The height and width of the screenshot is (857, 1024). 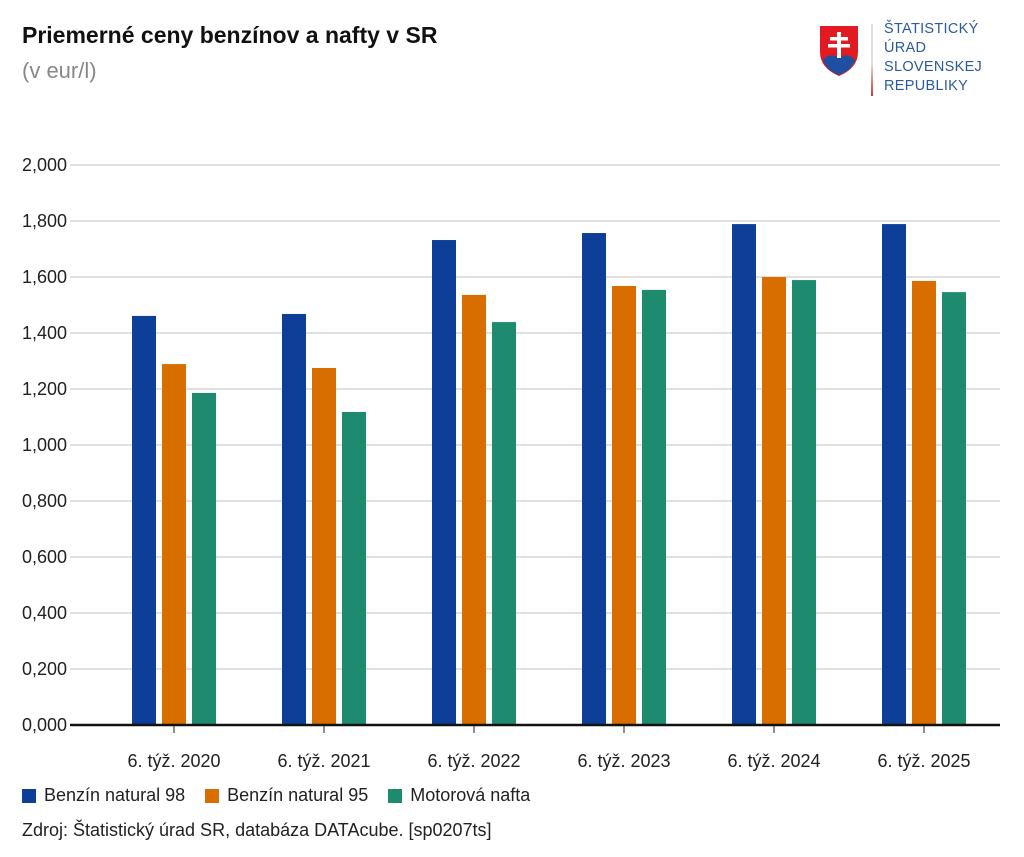 What do you see at coordinates (473, 761) in the screenshot?
I see `x-tick-label: 6. týž. 2022` at bounding box center [473, 761].